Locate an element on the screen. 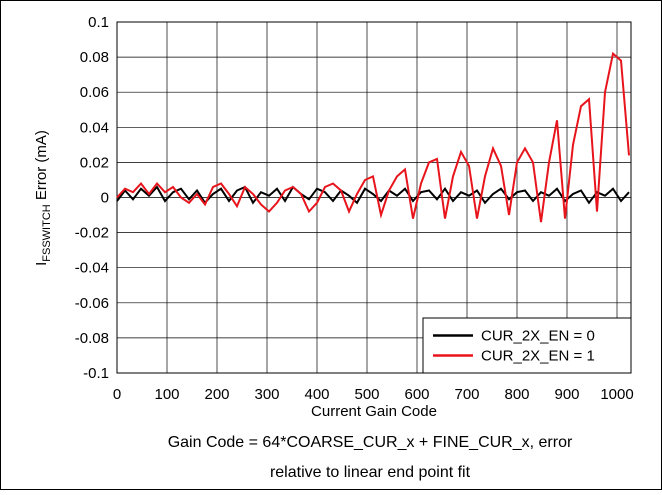 Image resolution: width=662 pixels, height=495 pixels. y-tick-label: -0.06 is located at coordinates (92, 303).